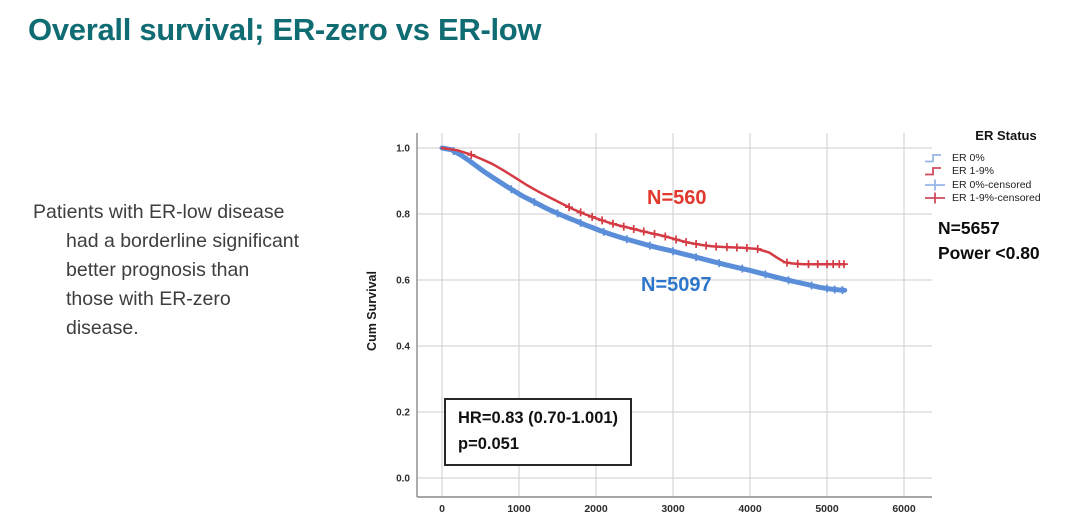 The height and width of the screenshot is (528, 1080). Describe the element at coordinates (989, 253) in the screenshot. I see `power-value: Power <0.80` at that location.